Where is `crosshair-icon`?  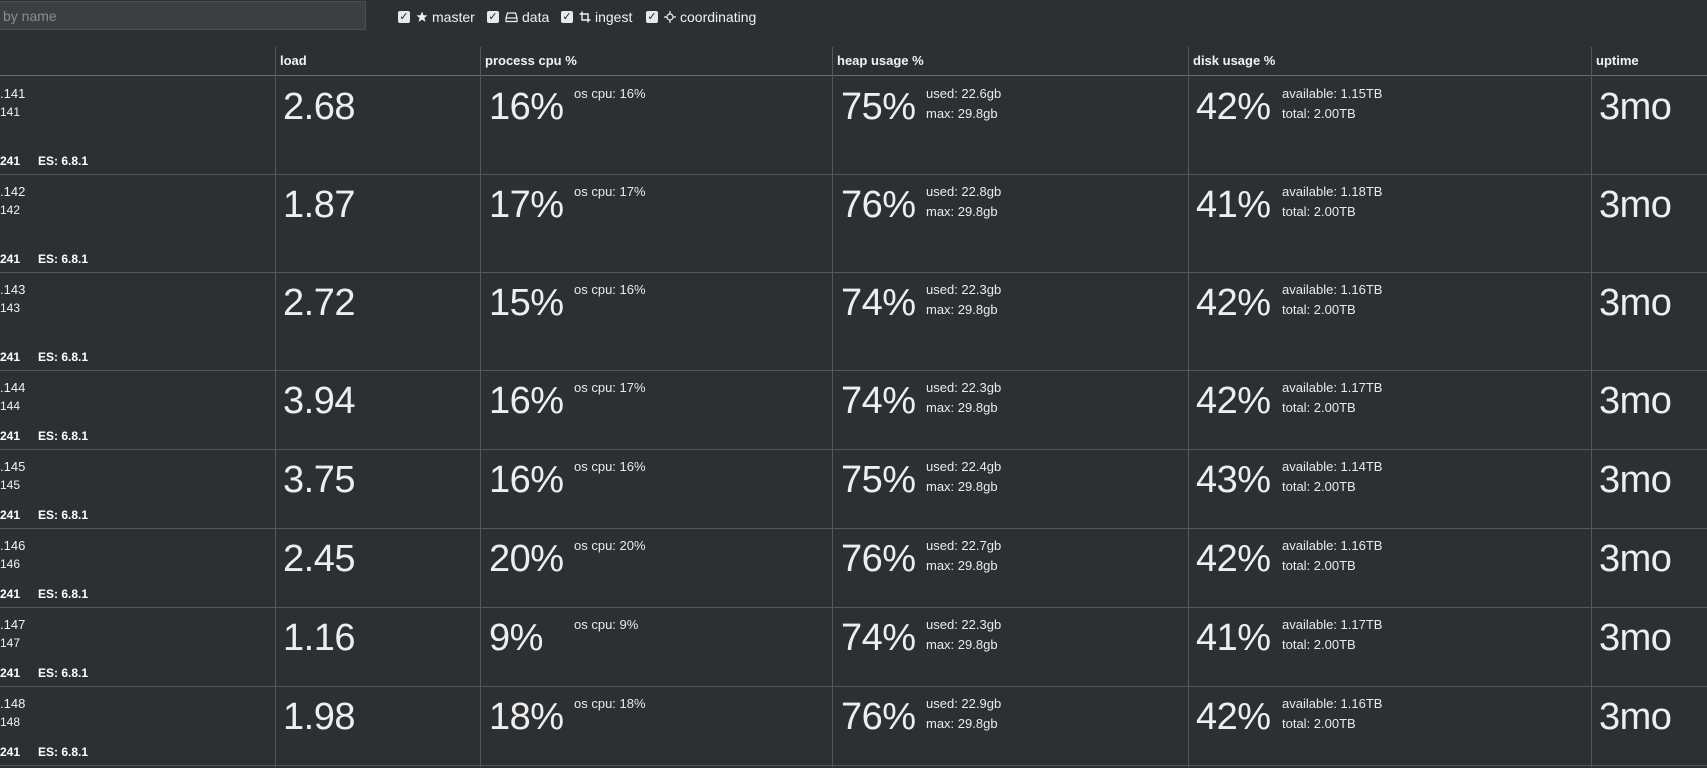
crosshair-icon is located at coordinates (670, 17).